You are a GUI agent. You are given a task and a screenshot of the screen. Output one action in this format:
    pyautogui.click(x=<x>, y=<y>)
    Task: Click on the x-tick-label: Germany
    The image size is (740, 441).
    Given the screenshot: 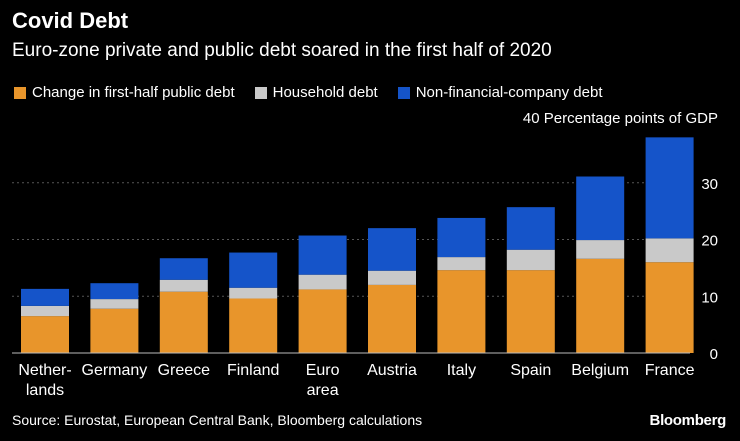 What is the action you would take?
    pyautogui.click(x=115, y=370)
    